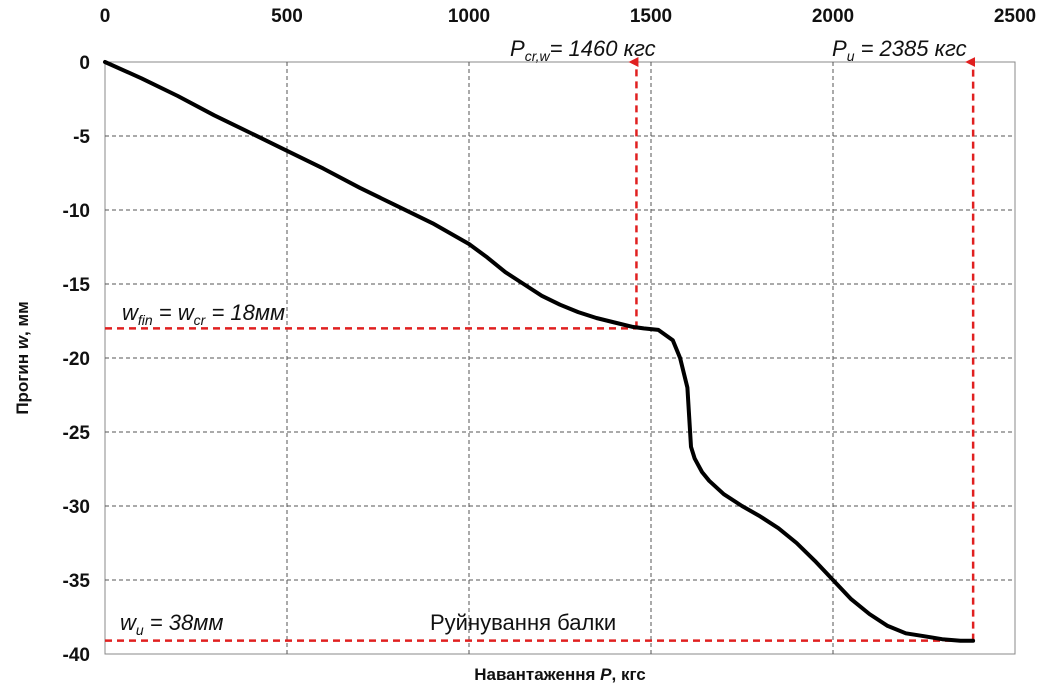 The image size is (1051, 686). Describe the element at coordinates (1015, 16) in the screenshot. I see `x-tick-label: 2500` at that location.